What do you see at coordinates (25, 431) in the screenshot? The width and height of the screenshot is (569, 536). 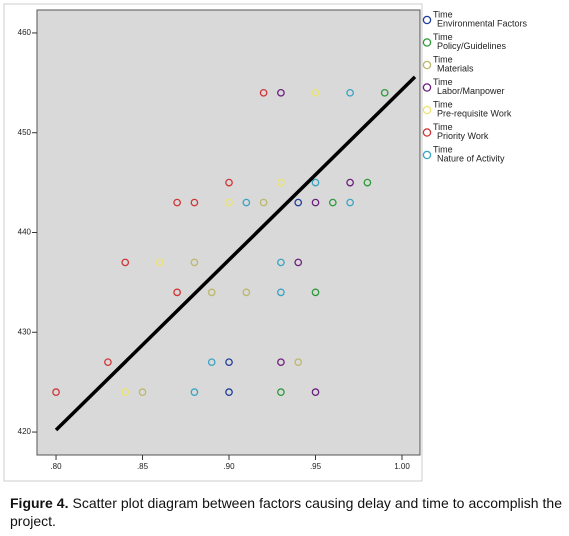 I see `y-tick-label: 420` at bounding box center [25, 431].